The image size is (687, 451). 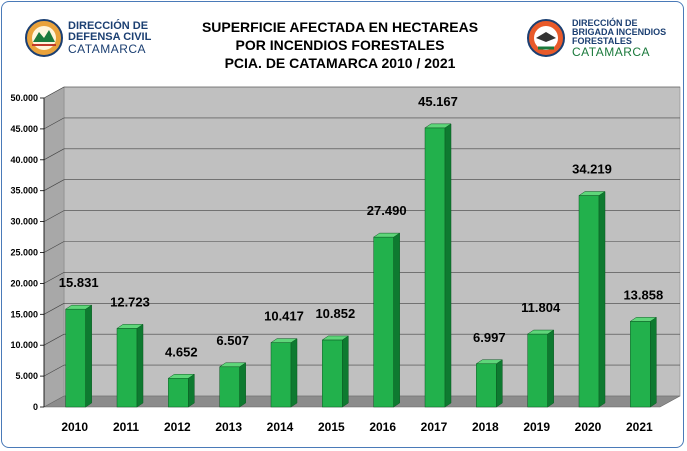 I want to click on logo-right-line1: DIRECCIÓN DE, so click(x=605, y=22).